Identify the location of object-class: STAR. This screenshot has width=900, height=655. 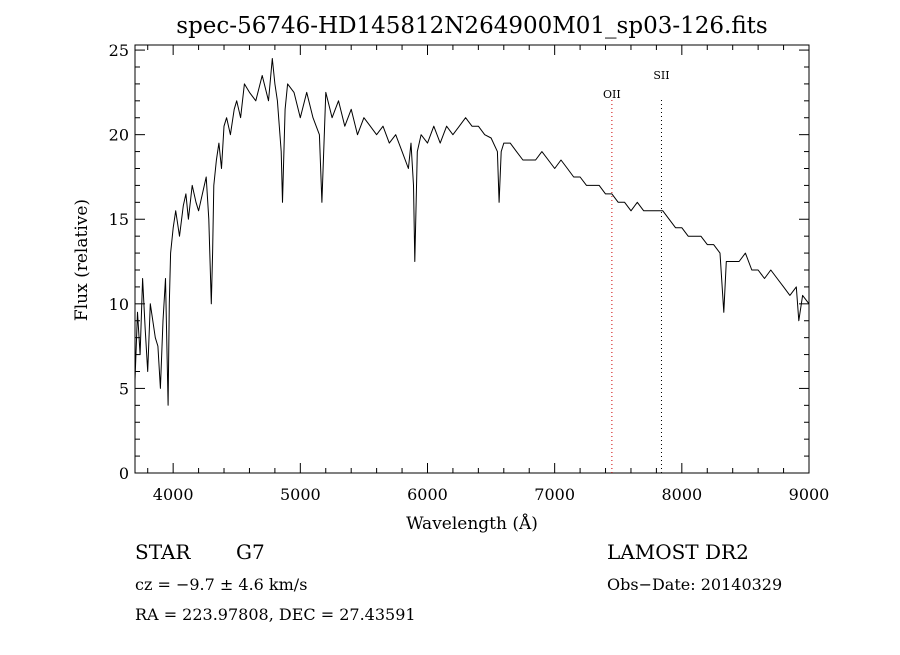
(163, 552).